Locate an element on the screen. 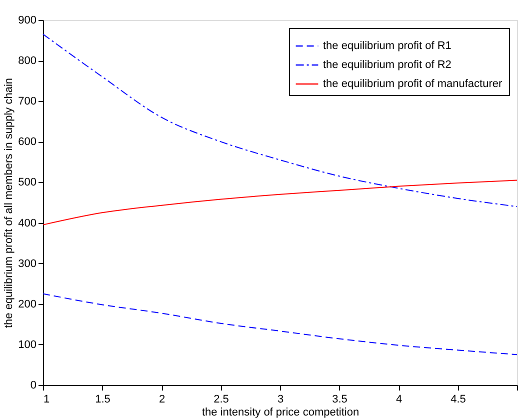  legend-label: the equilibrium profit of R2 is located at coordinates (387, 65).